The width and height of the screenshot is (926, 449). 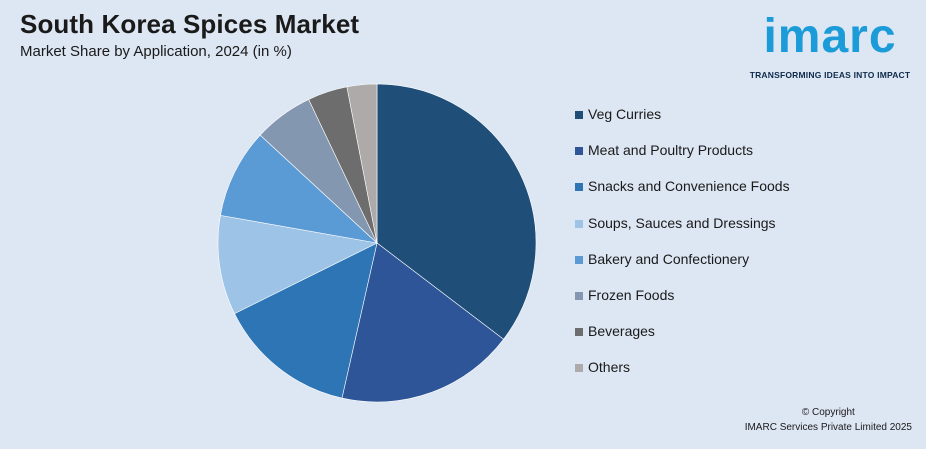 What do you see at coordinates (156, 51) in the screenshot?
I see `chart-subtitle: Market Share by Application, 2024 (in %)` at bounding box center [156, 51].